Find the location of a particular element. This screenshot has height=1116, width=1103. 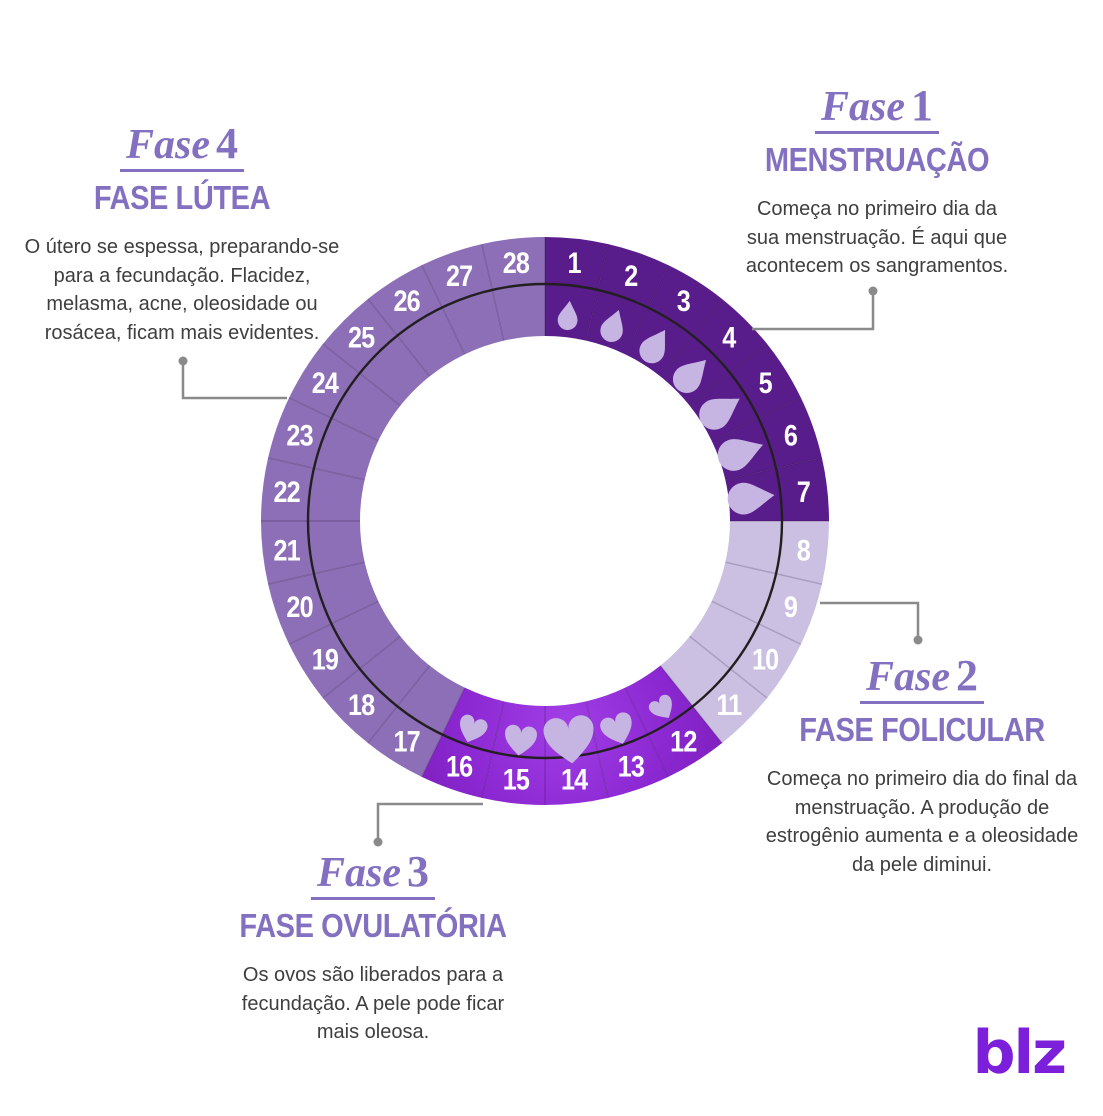

connector-dot-fase4 is located at coordinates (183, 361).